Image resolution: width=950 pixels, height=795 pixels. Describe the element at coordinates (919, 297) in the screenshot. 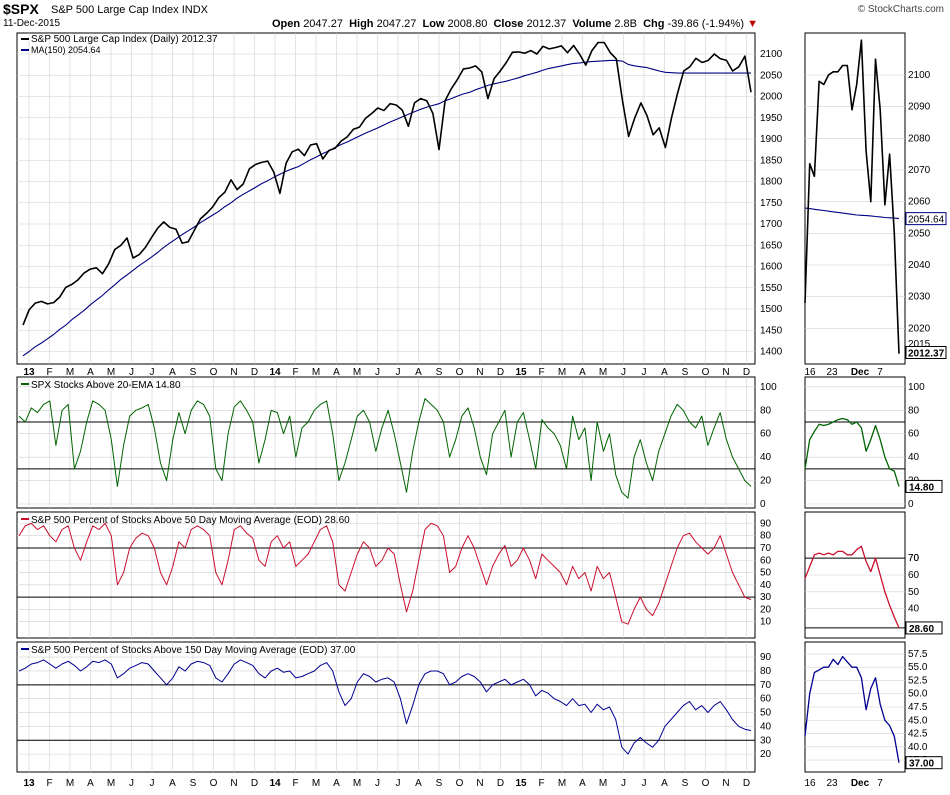

I see `zoom-y-tick-label: 2030` at that location.